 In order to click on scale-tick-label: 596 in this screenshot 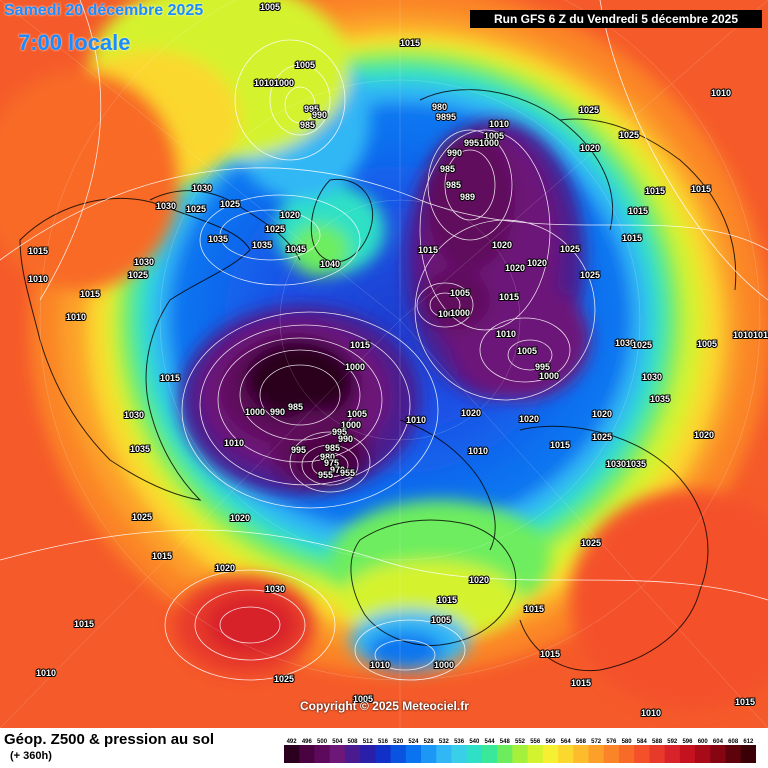, I will do `click(687, 742)`.